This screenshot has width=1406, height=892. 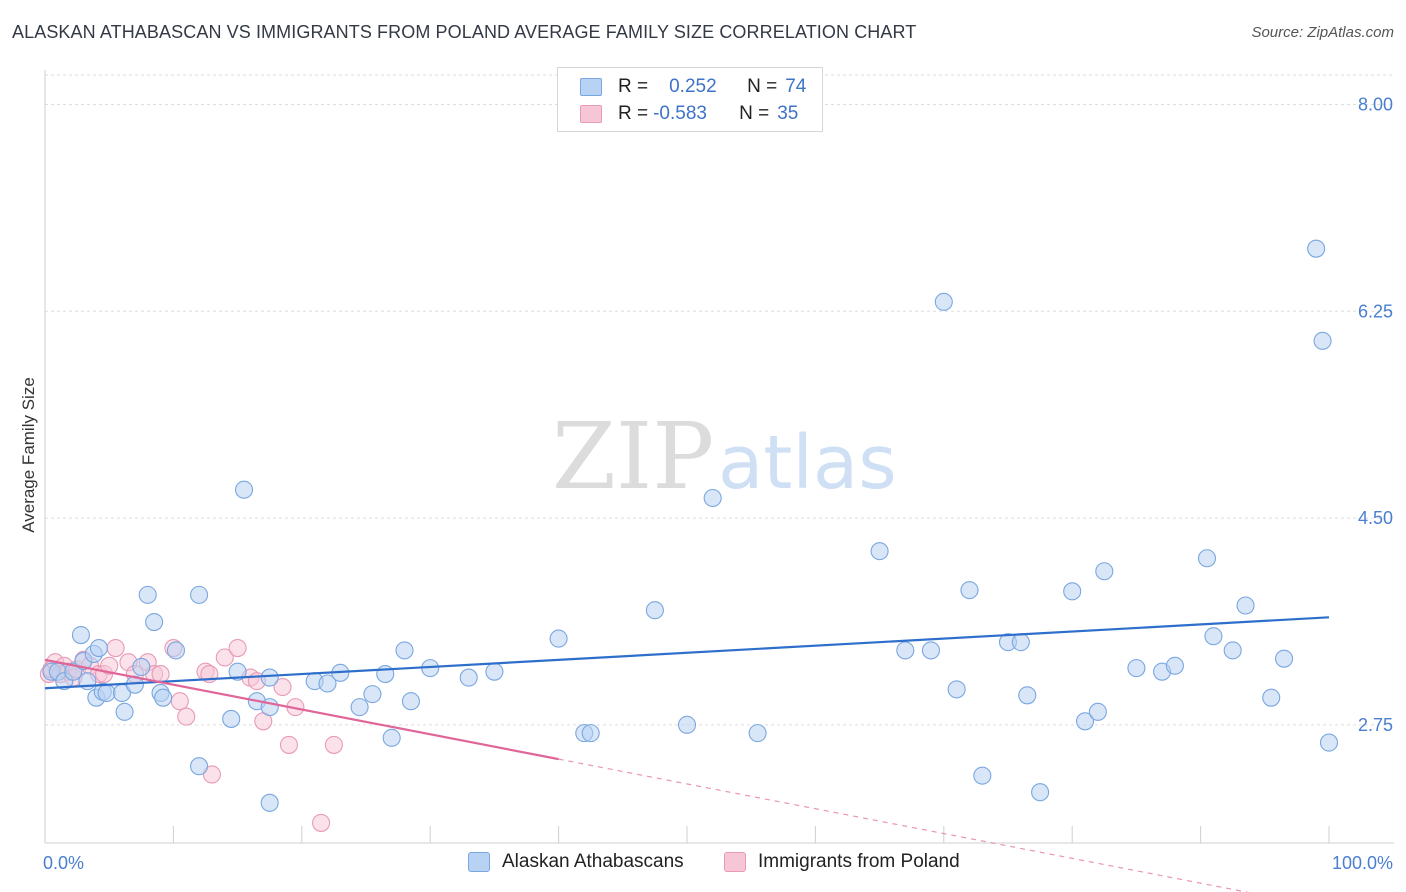 I want to click on legend-row-pink: R = -0.583 N = 35, so click(x=689, y=114).